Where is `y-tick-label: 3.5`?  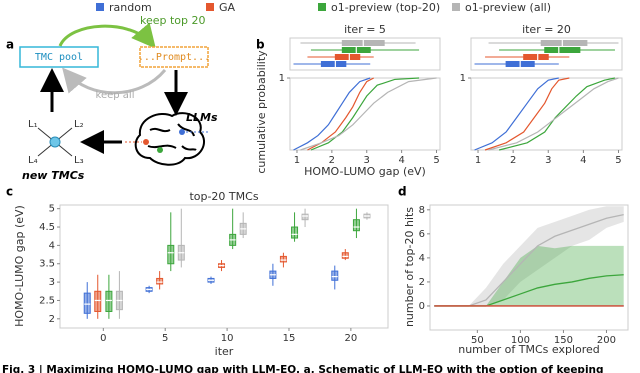 y-tick-label: 3.5 is located at coordinates (47, 264).